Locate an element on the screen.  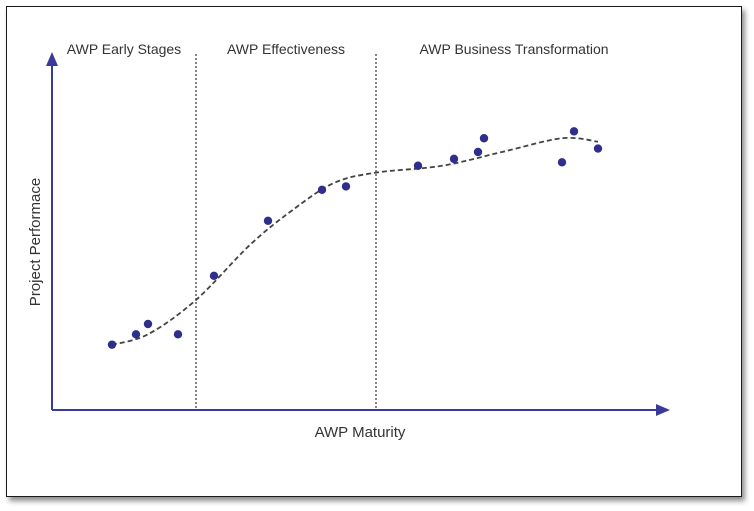
x-axis-arrow is located at coordinates (663, 410).